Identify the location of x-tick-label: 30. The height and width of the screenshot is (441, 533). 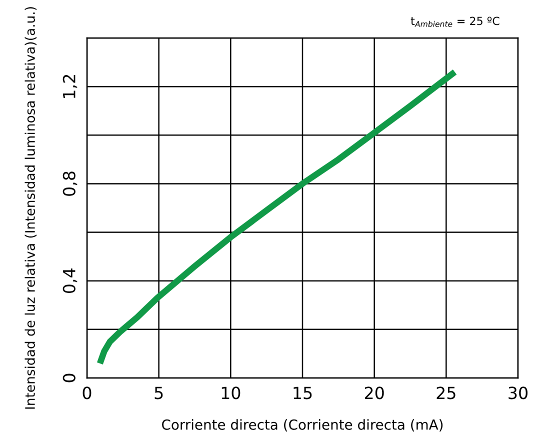
(518, 393).